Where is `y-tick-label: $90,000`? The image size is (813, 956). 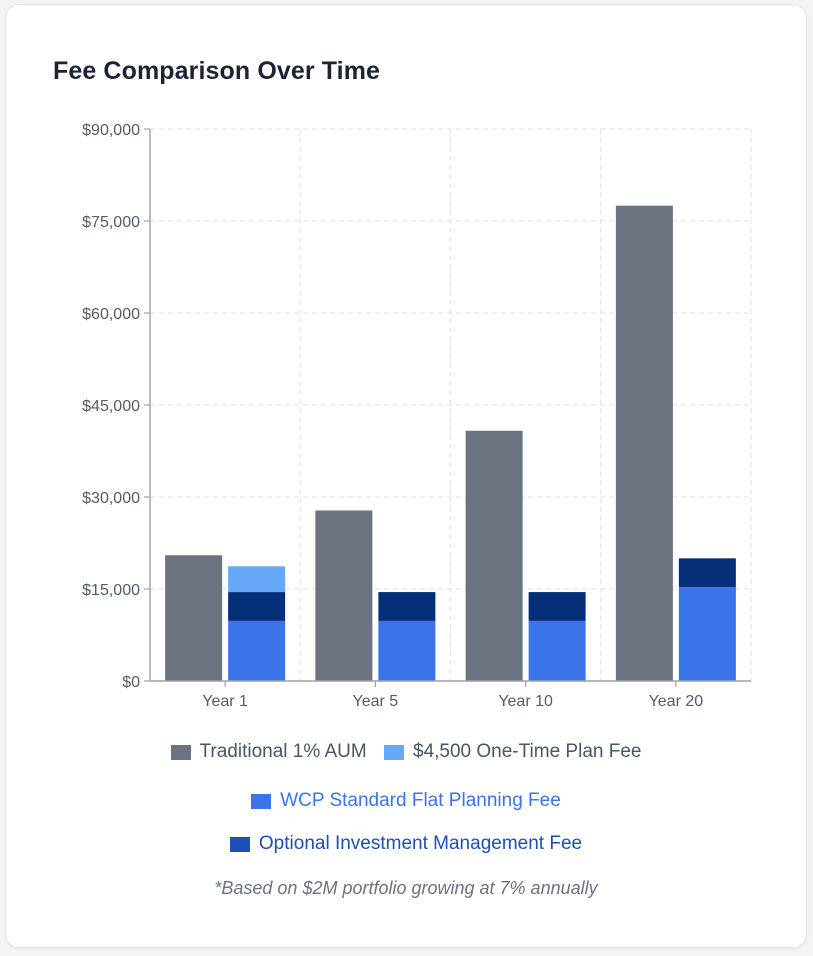
y-tick-label: $90,000 is located at coordinates (111, 130).